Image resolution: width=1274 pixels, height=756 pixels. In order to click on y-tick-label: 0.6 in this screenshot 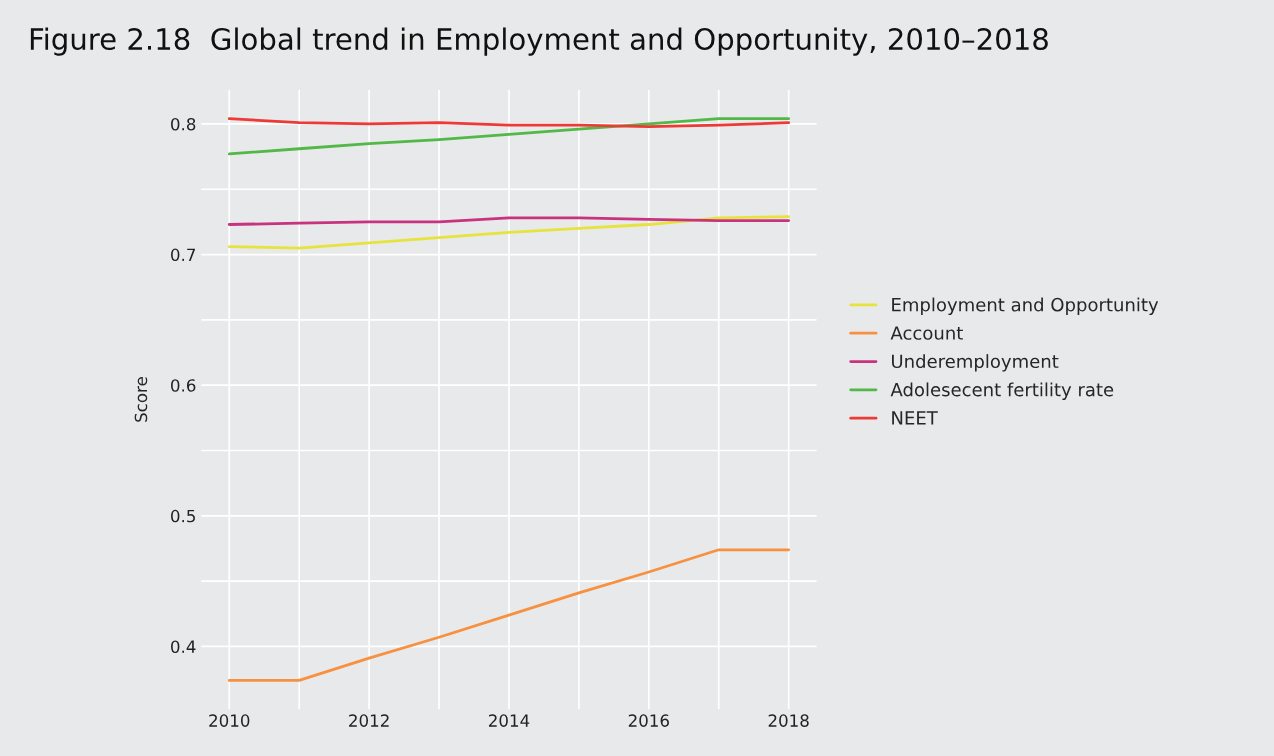, I will do `click(183, 385)`.